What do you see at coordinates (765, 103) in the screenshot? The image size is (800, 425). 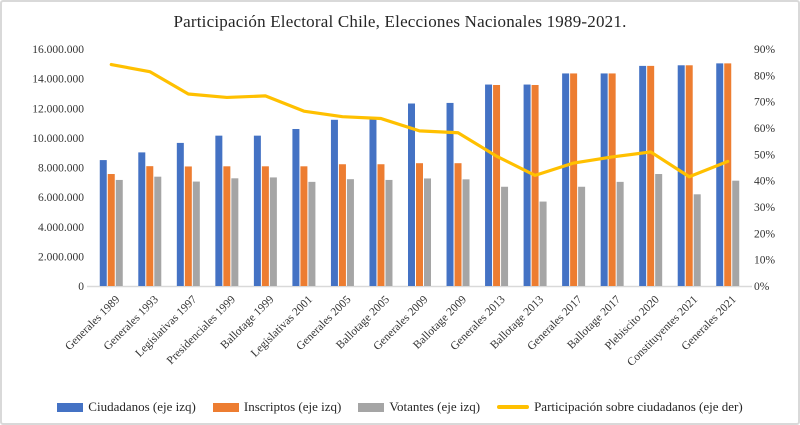 I see `right-axis-tick: 70%` at bounding box center [765, 103].